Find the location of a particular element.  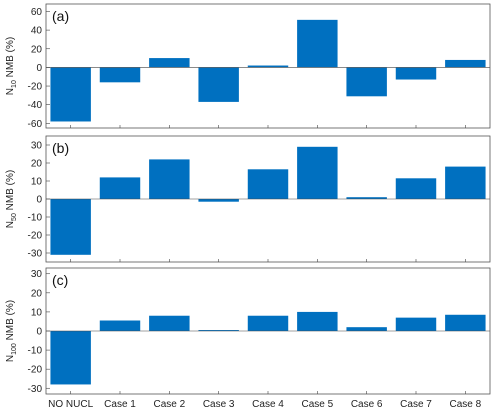

x-tick-label: Case 6 is located at coordinates (367, 404).